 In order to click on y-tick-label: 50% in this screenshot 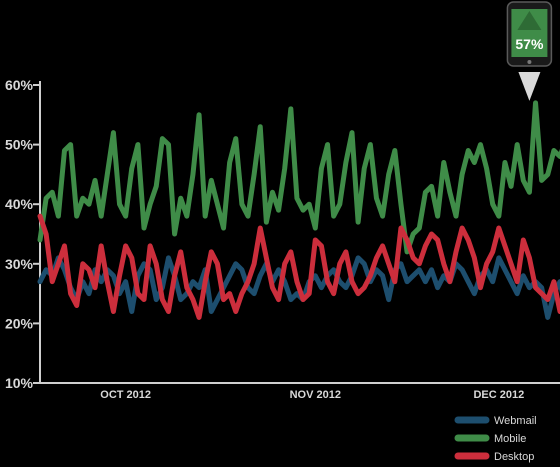, I will do `click(19, 145)`.